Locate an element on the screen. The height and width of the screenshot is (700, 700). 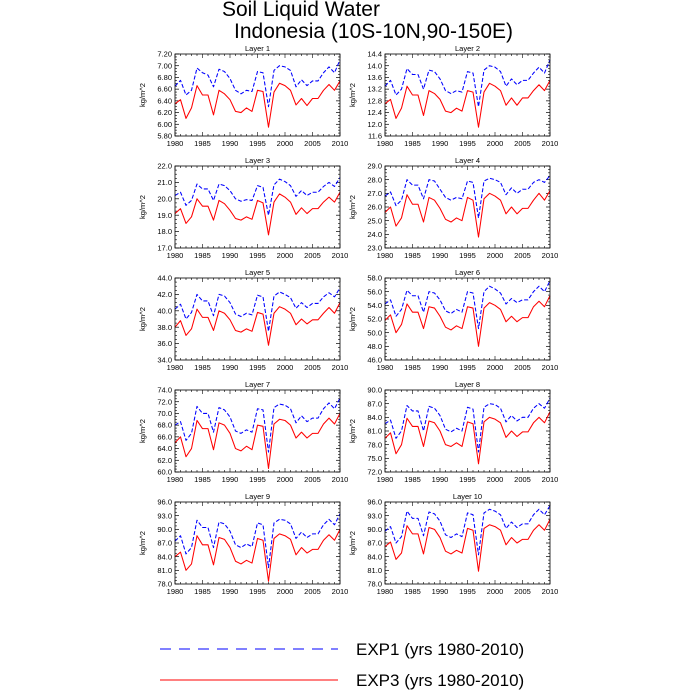
y-tick-label: 7.20 is located at coordinates (164, 54).